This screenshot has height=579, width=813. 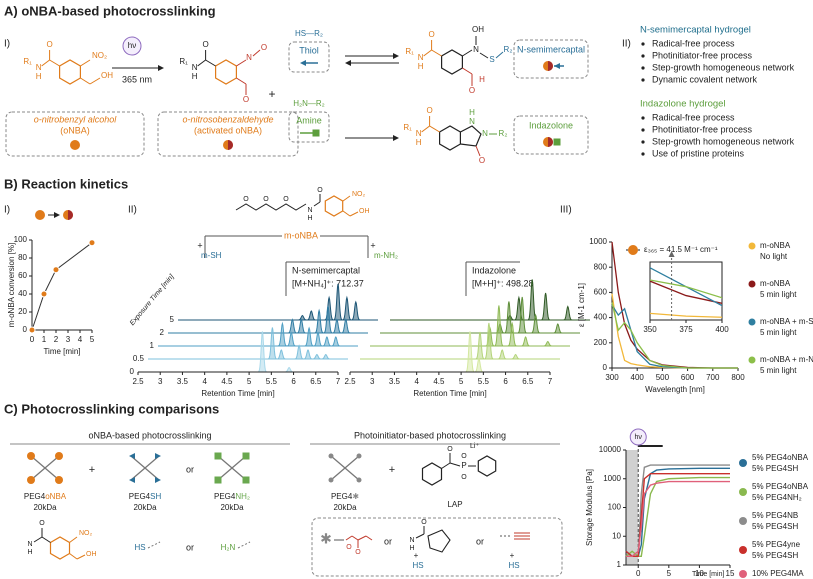 I want to click on atom: Li⁺, so click(x=474, y=446).